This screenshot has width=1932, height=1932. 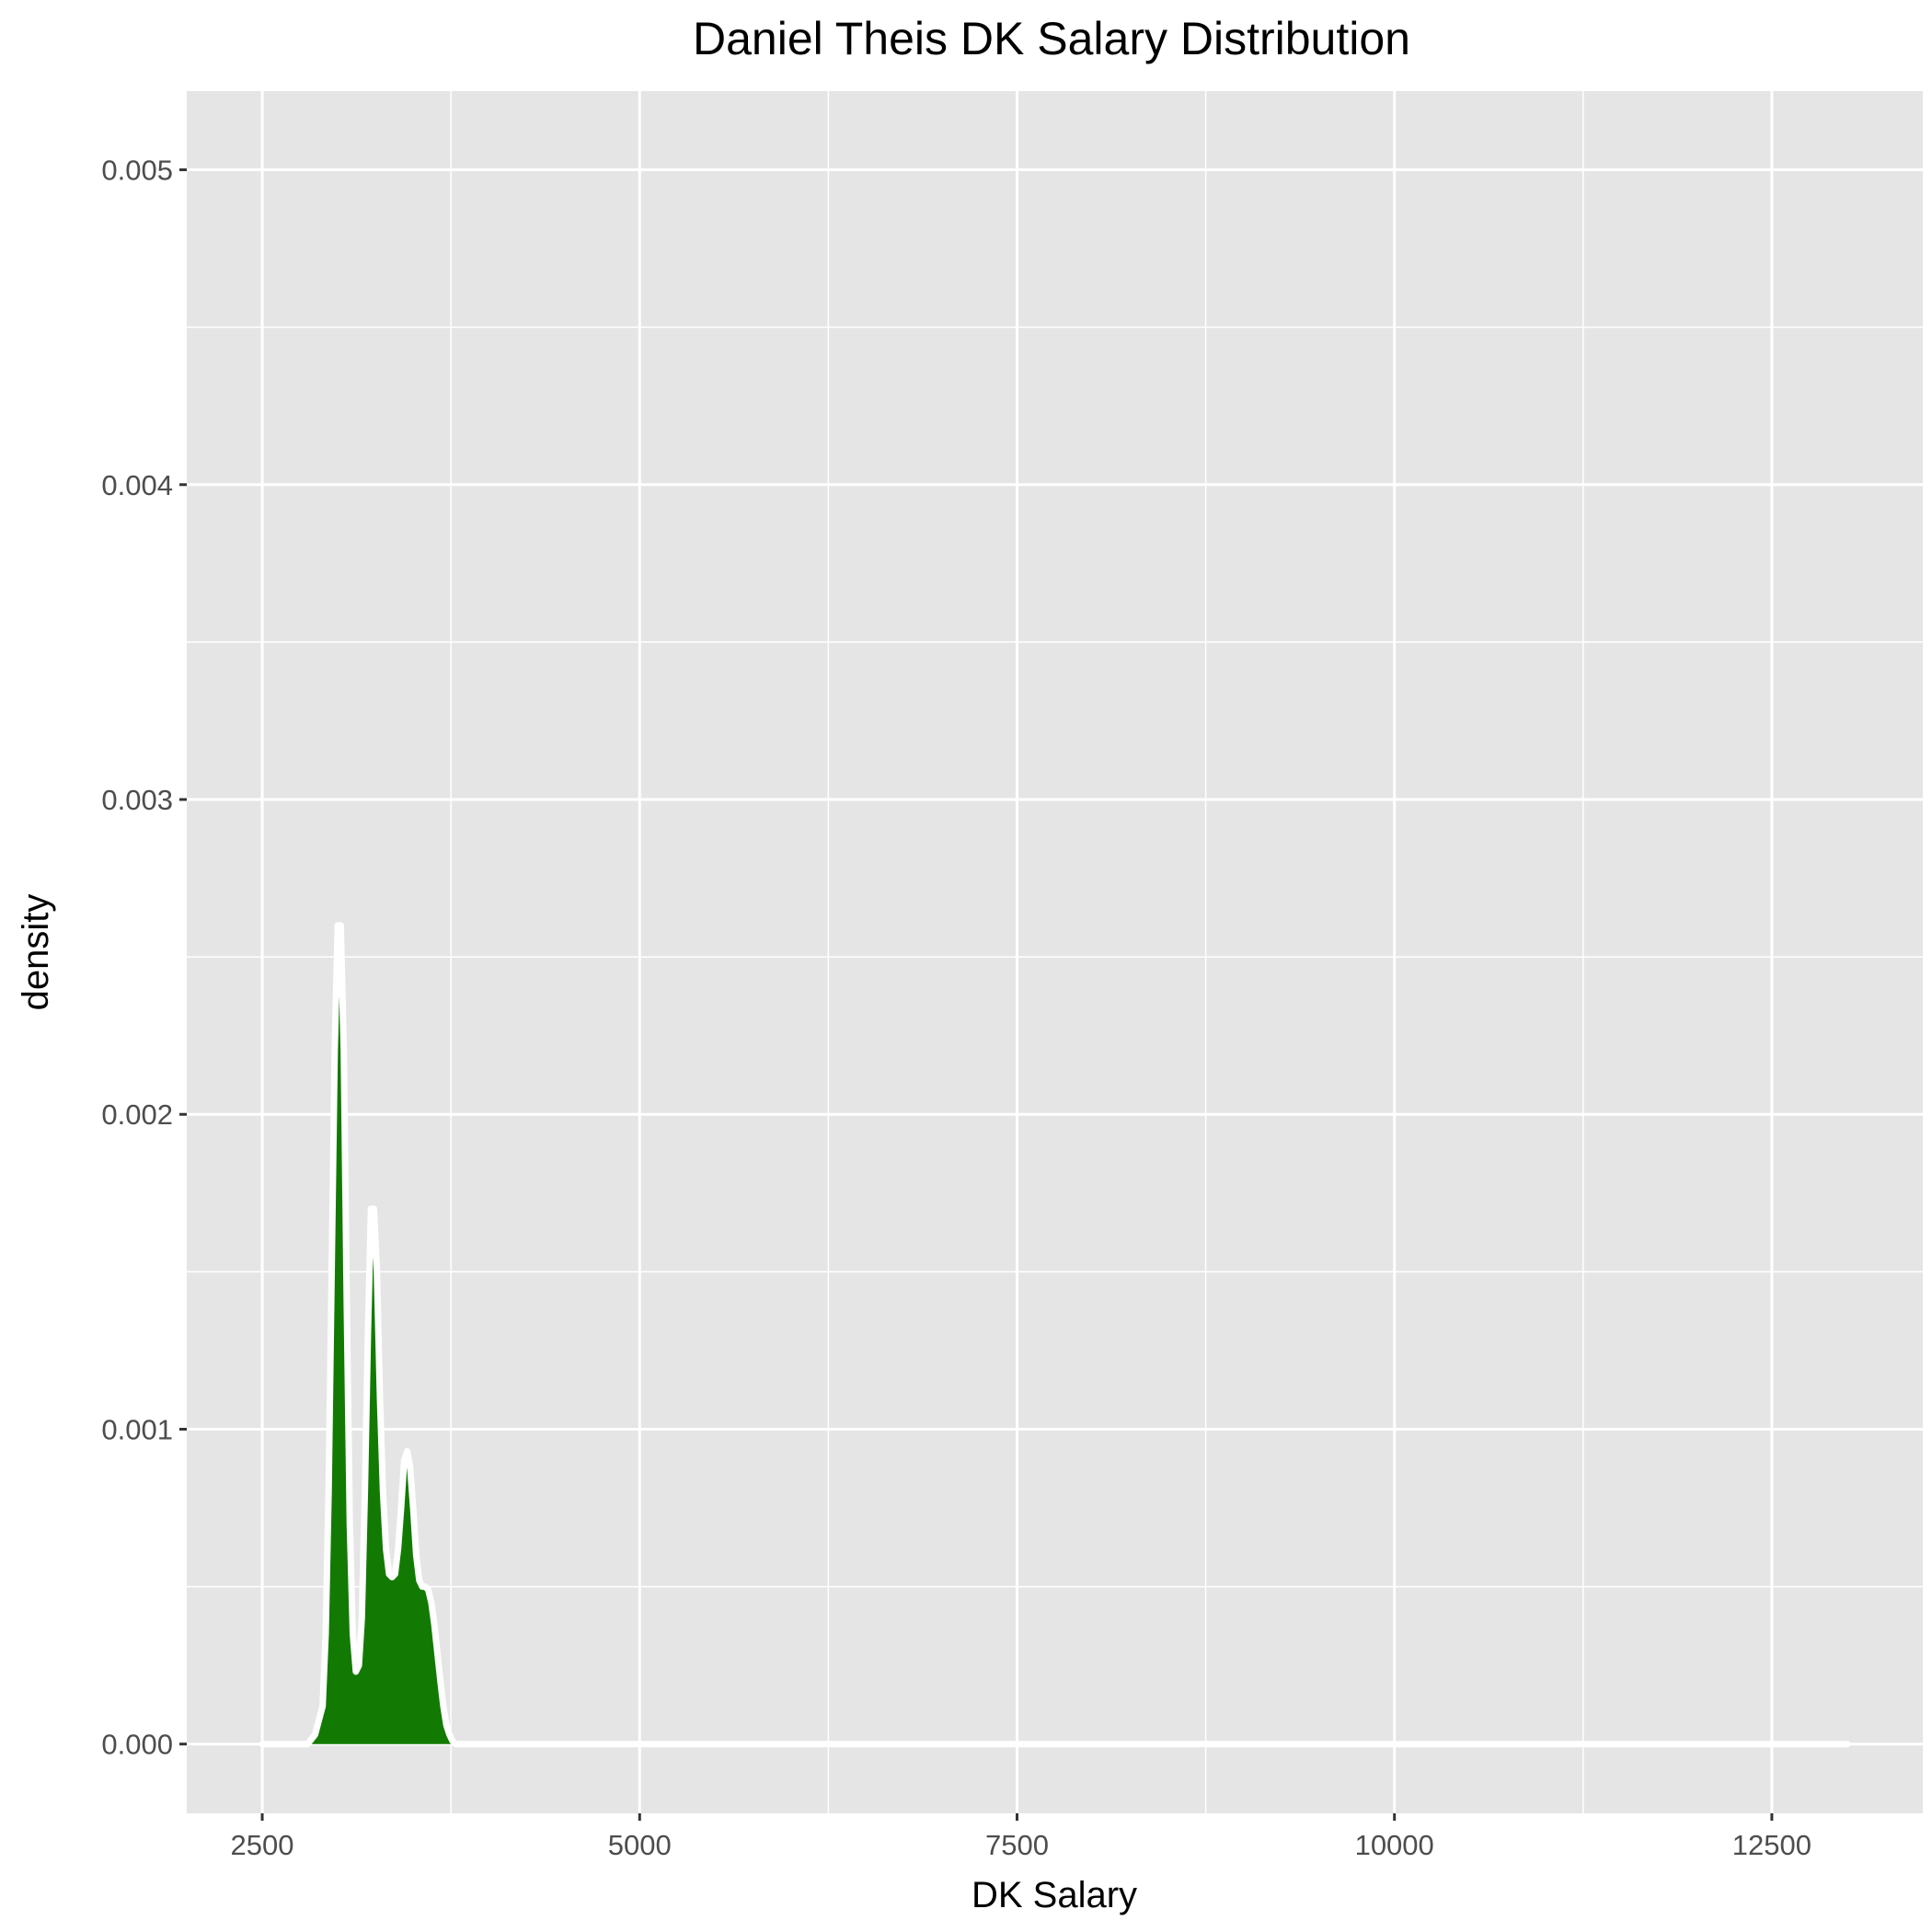 I want to click on x-axis-title: DK Salary, so click(x=1054, y=1895).